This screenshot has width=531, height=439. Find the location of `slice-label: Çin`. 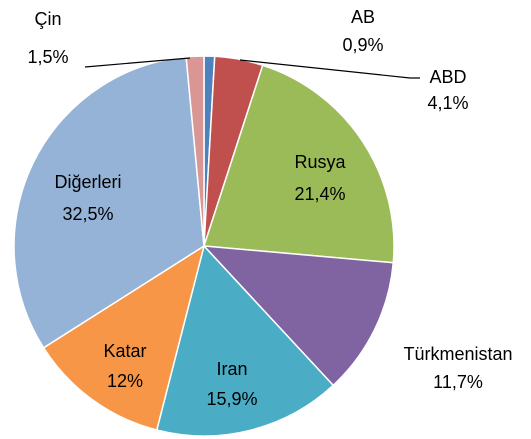

slice-label: Çin is located at coordinates (47, 19).